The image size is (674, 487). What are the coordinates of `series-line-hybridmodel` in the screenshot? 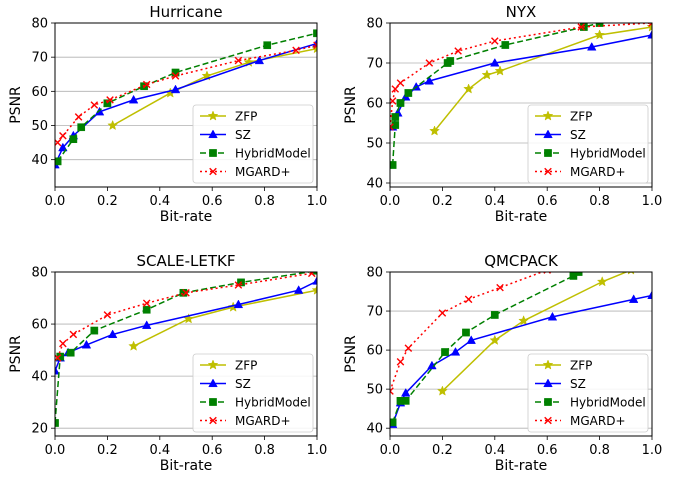 It's located at (495, 94).